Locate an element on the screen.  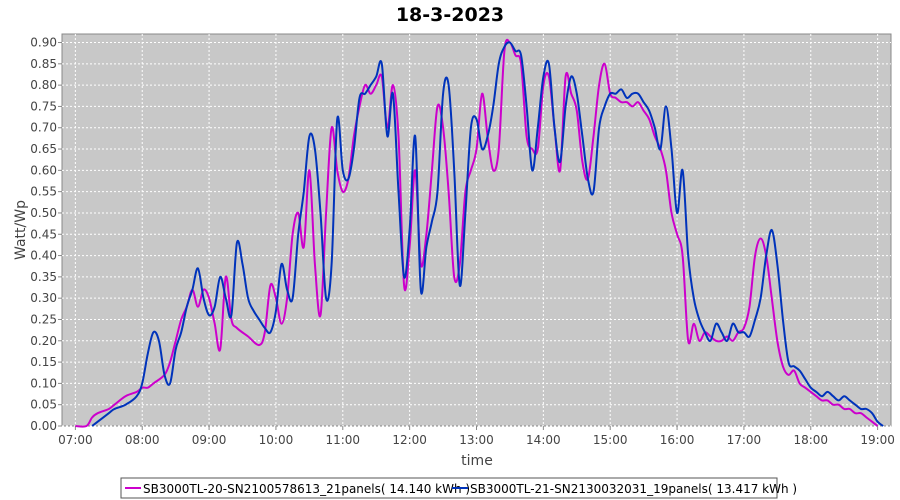
y-tick-label: 0.40 is located at coordinates (43, 256).